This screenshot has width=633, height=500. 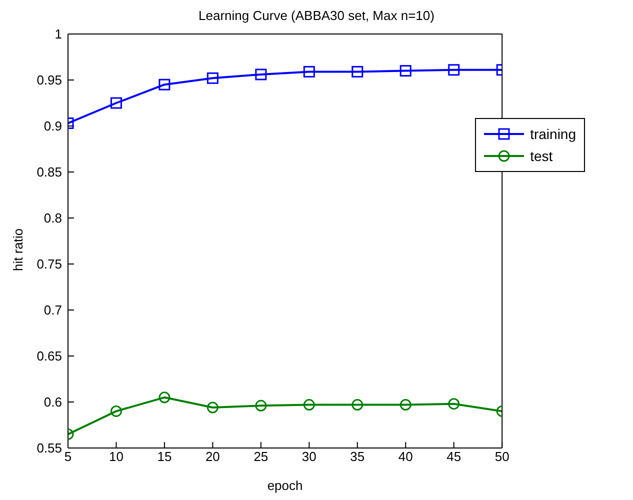 What do you see at coordinates (285, 485) in the screenshot?
I see `x-axis-title: epoch` at bounding box center [285, 485].